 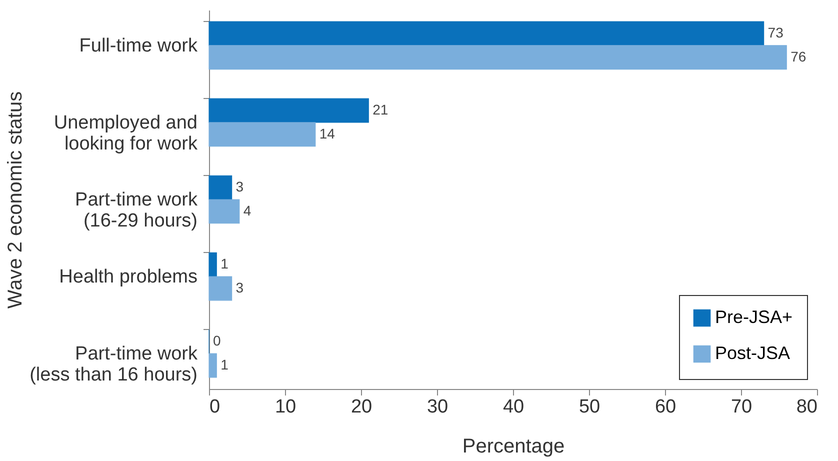 I want to click on x-tick-label: 10, so click(x=285, y=407).